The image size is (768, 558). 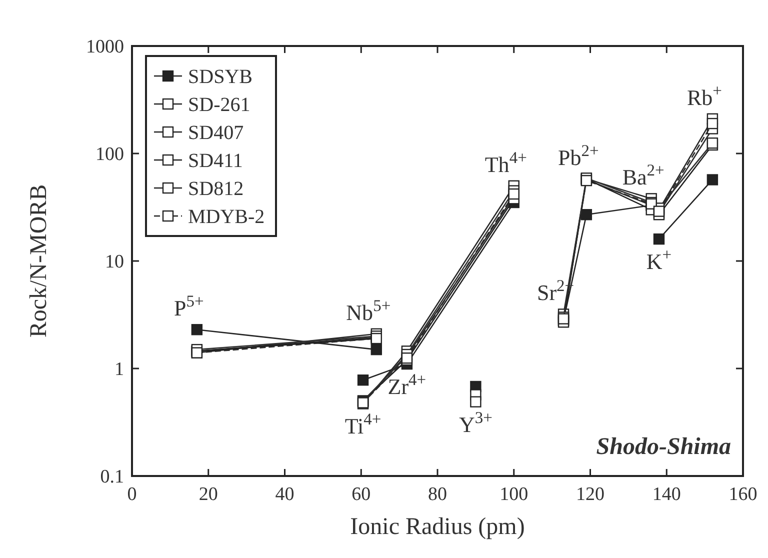 What do you see at coordinates (132, 494) in the screenshot?
I see `x-tick-label: 0` at bounding box center [132, 494].